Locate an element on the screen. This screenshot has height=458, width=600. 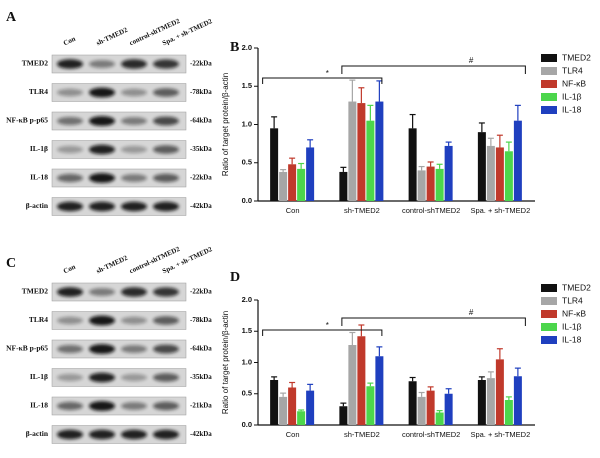
panel-label: D is located at coordinates (235, 277).